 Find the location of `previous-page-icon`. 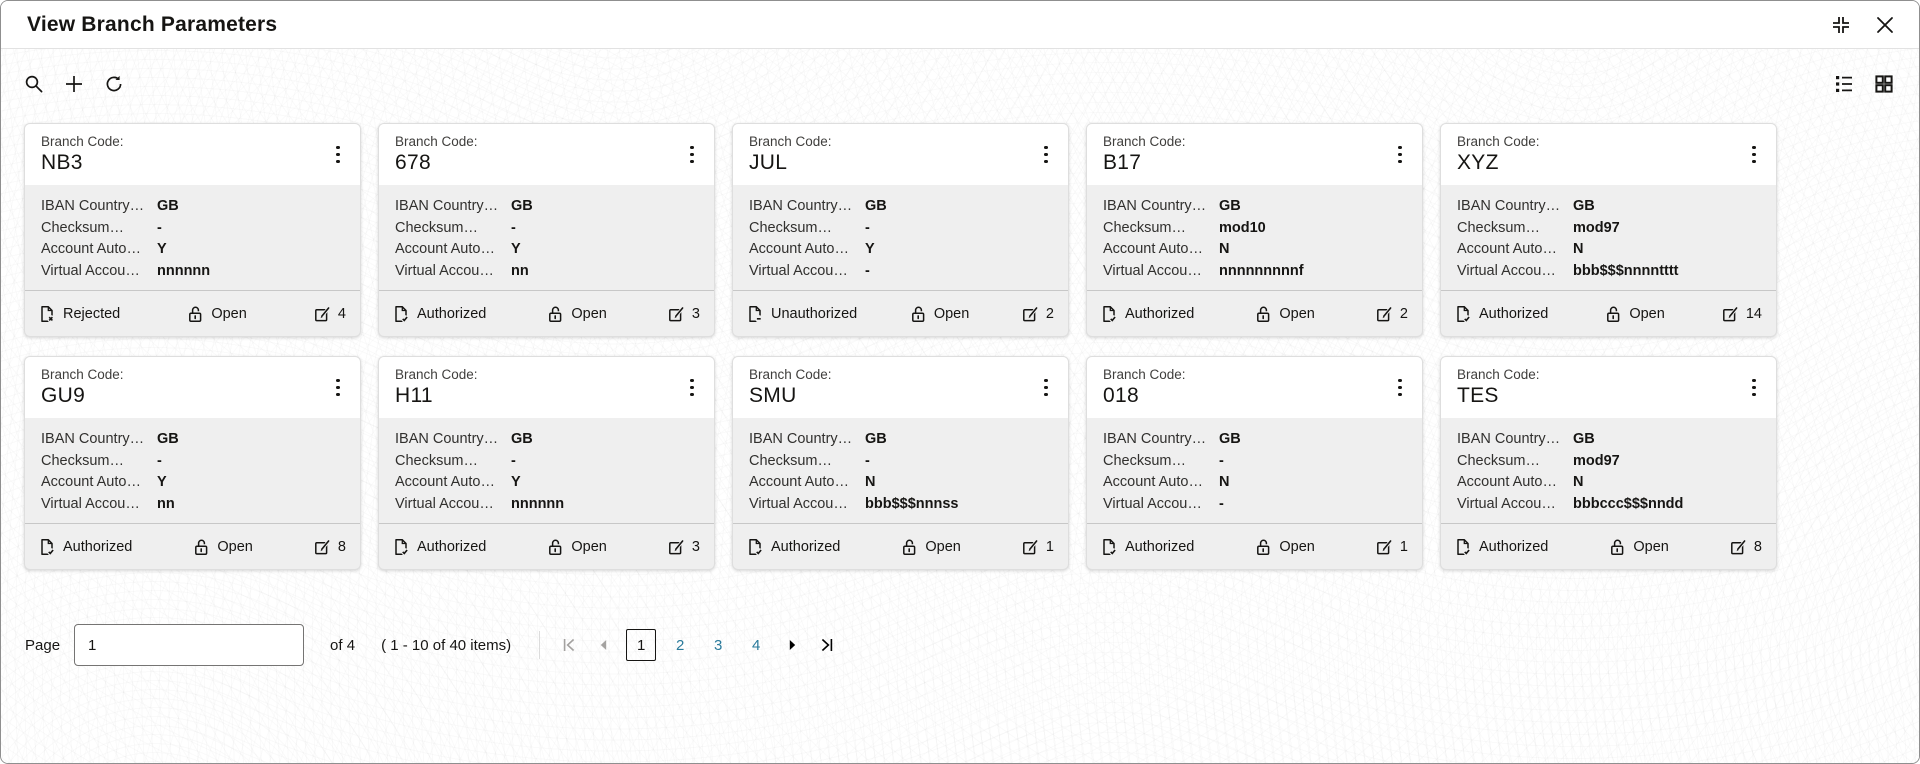

previous-page-icon is located at coordinates (604, 645).